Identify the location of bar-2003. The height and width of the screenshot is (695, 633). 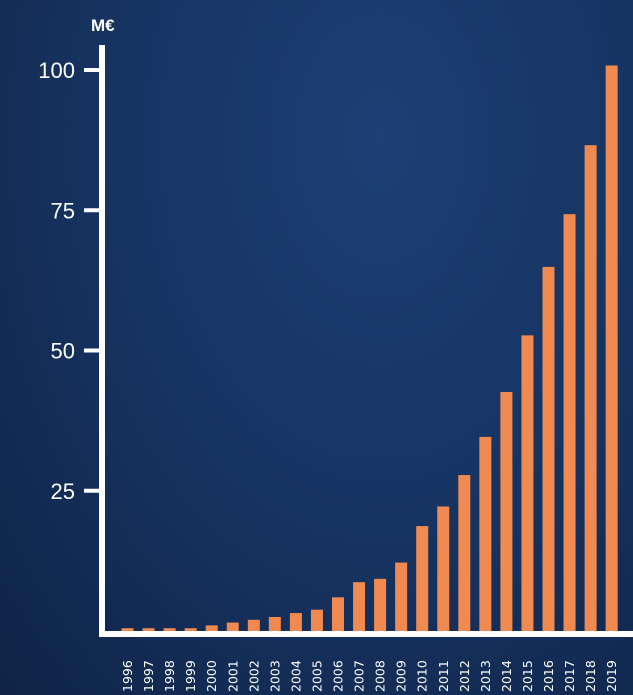
(274, 623).